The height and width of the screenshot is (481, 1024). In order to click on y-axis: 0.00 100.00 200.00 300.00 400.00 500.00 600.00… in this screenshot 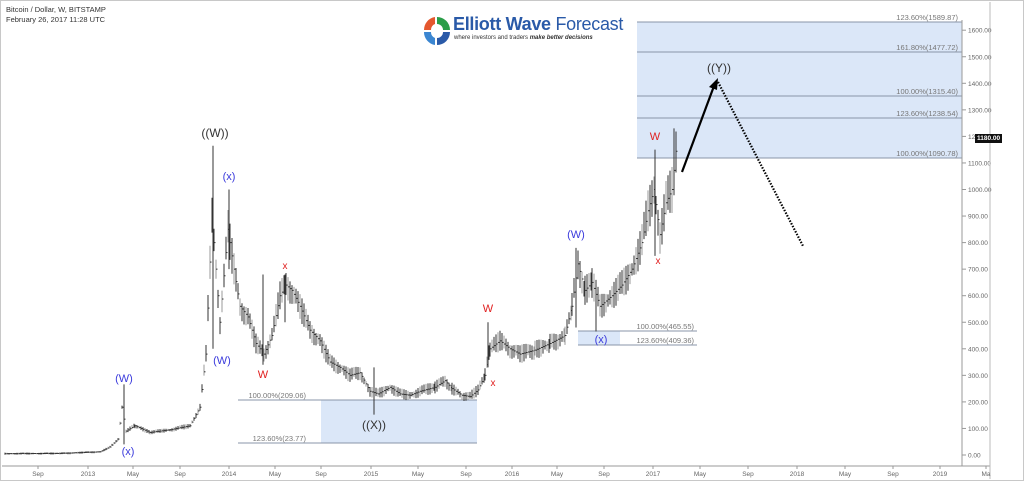, I will do `click(977, 244)`.